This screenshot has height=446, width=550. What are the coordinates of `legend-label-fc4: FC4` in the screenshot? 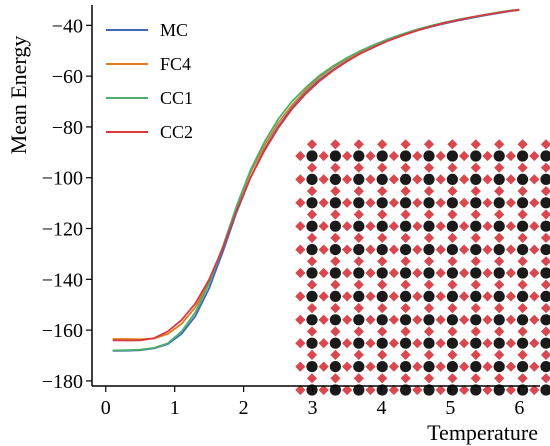 It's located at (175, 64).